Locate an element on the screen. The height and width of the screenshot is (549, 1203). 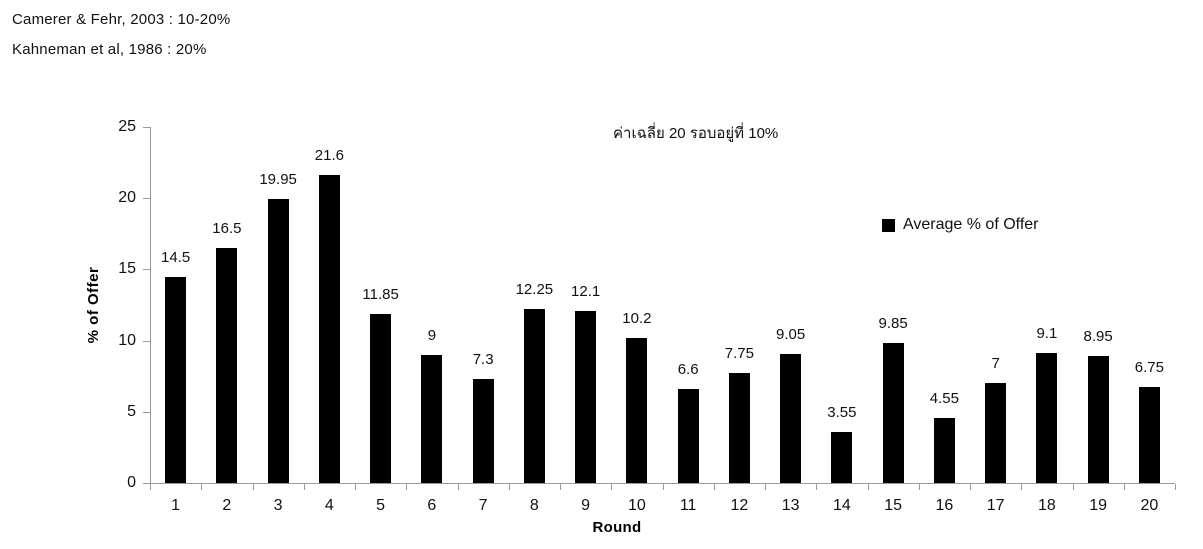
x-tick-label: 6 is located at coordinates (432, 505).